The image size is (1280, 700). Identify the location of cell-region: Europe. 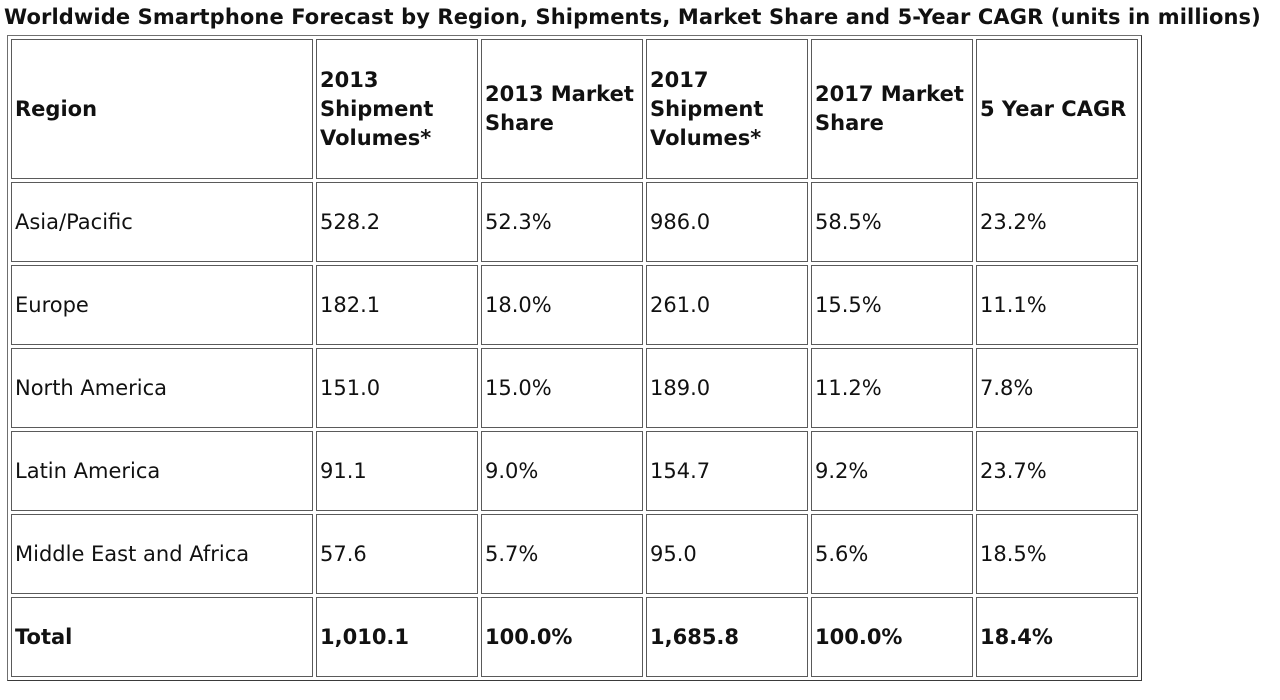
(162, 305).